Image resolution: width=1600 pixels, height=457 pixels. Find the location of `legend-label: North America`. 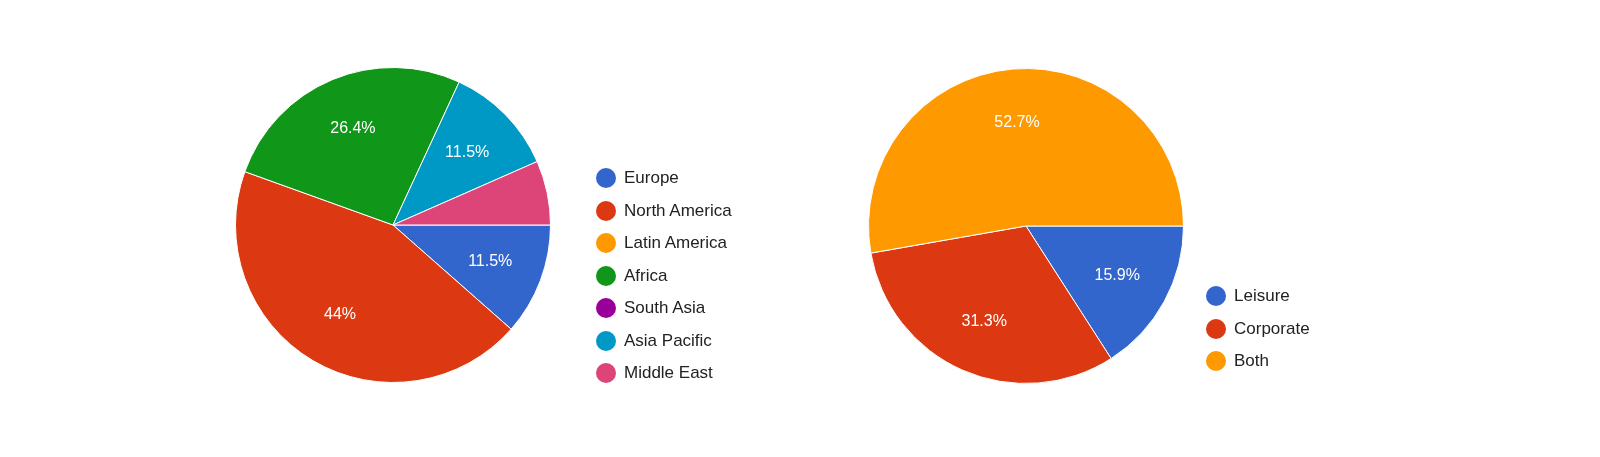

legend-label: North America is located at coordinates (678, 210).